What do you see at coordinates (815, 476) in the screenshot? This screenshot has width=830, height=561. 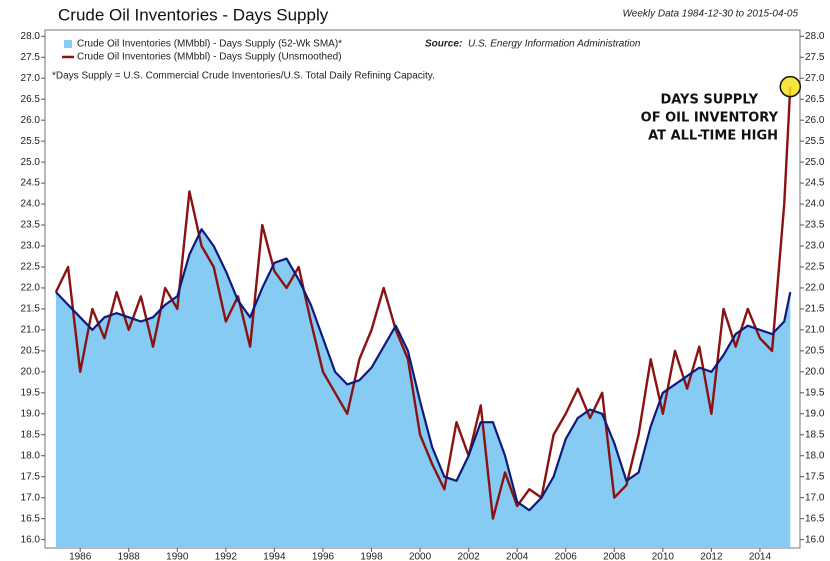 I see `y2-tick-label: 17.5` at bounding box center [815, 476].